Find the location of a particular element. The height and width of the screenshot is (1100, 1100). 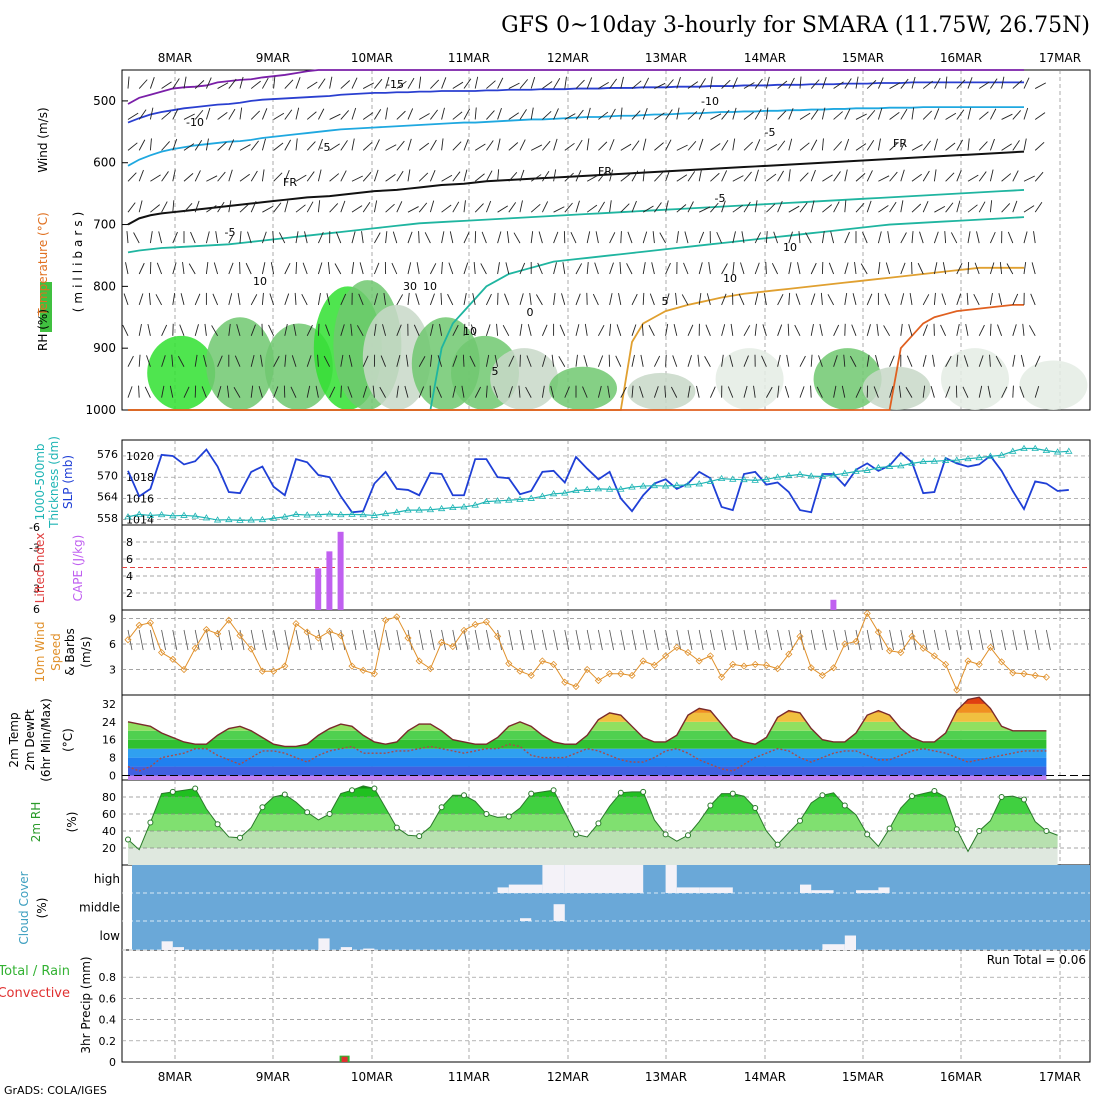

rh-shade-blob is located at coordinates (240, 363).